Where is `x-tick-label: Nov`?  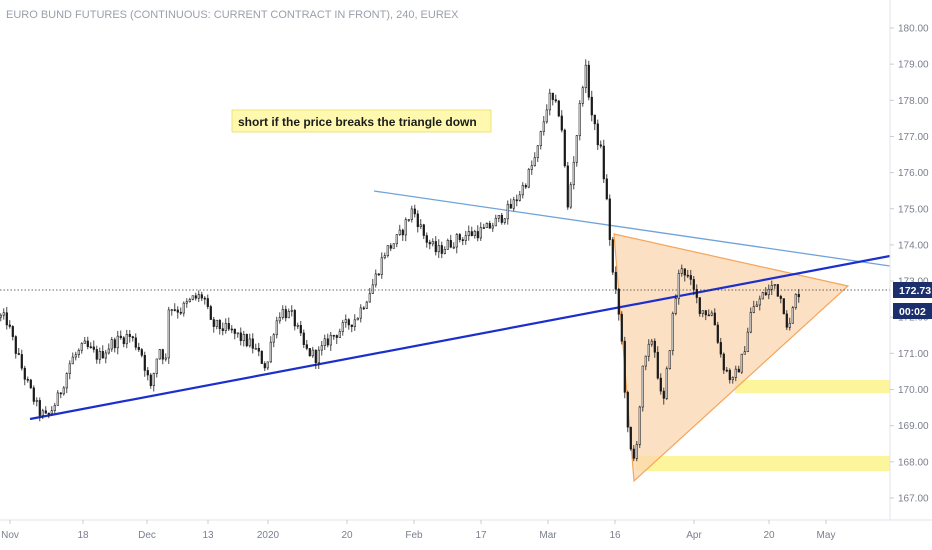 x-tick-label: Nov is located at coordinates (10, 535).